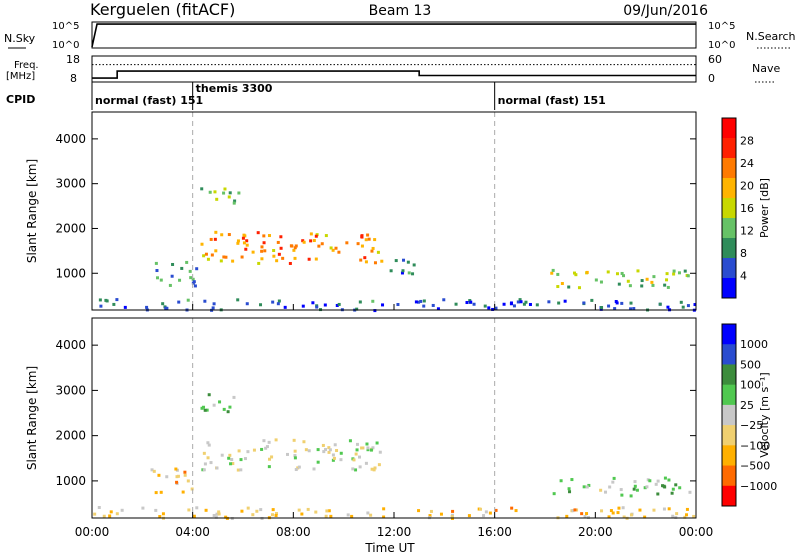 The height and width of the screenshot is (554, 800). Describe the element at coordinates (70, 228) in the screenshot. I see `y-tick-label: 2000` at that location.